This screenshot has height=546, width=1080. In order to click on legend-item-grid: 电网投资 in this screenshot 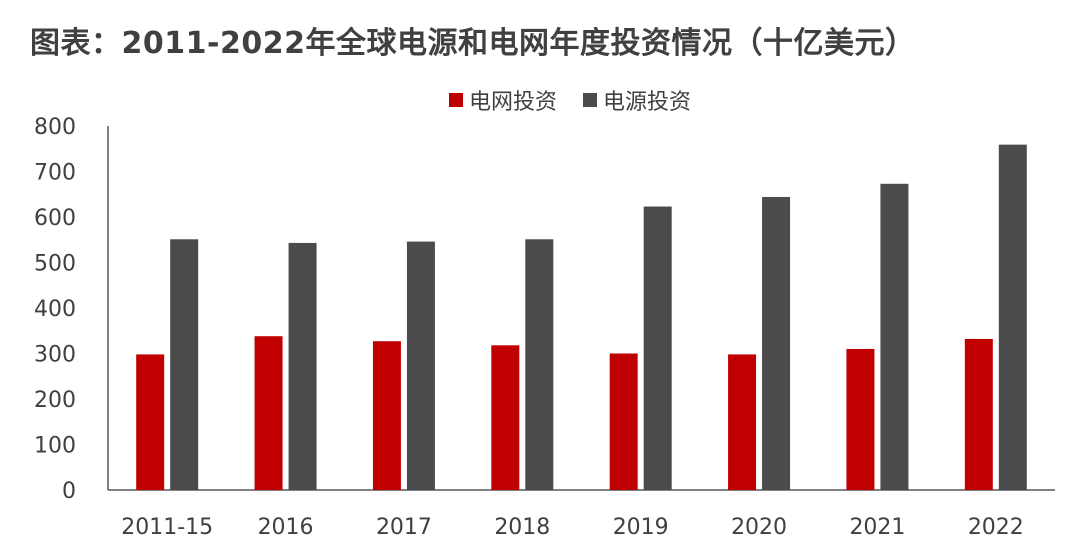, I will do `click(502, 100)`.